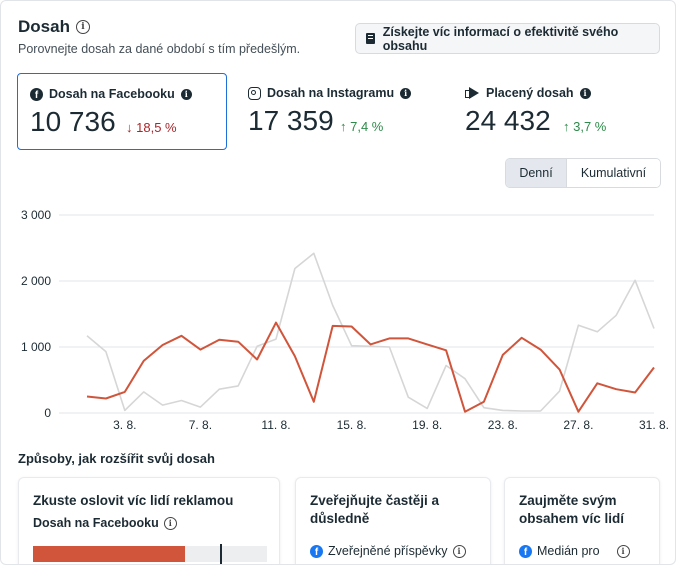 Image resolution: width=676 pixels, height=565 pixels. Describe the element at coordinates (556, 111) in the screenshot. I see `metric-paid-reach: Placený dosah i 24 432 ↑ 3,7 %` at that location.